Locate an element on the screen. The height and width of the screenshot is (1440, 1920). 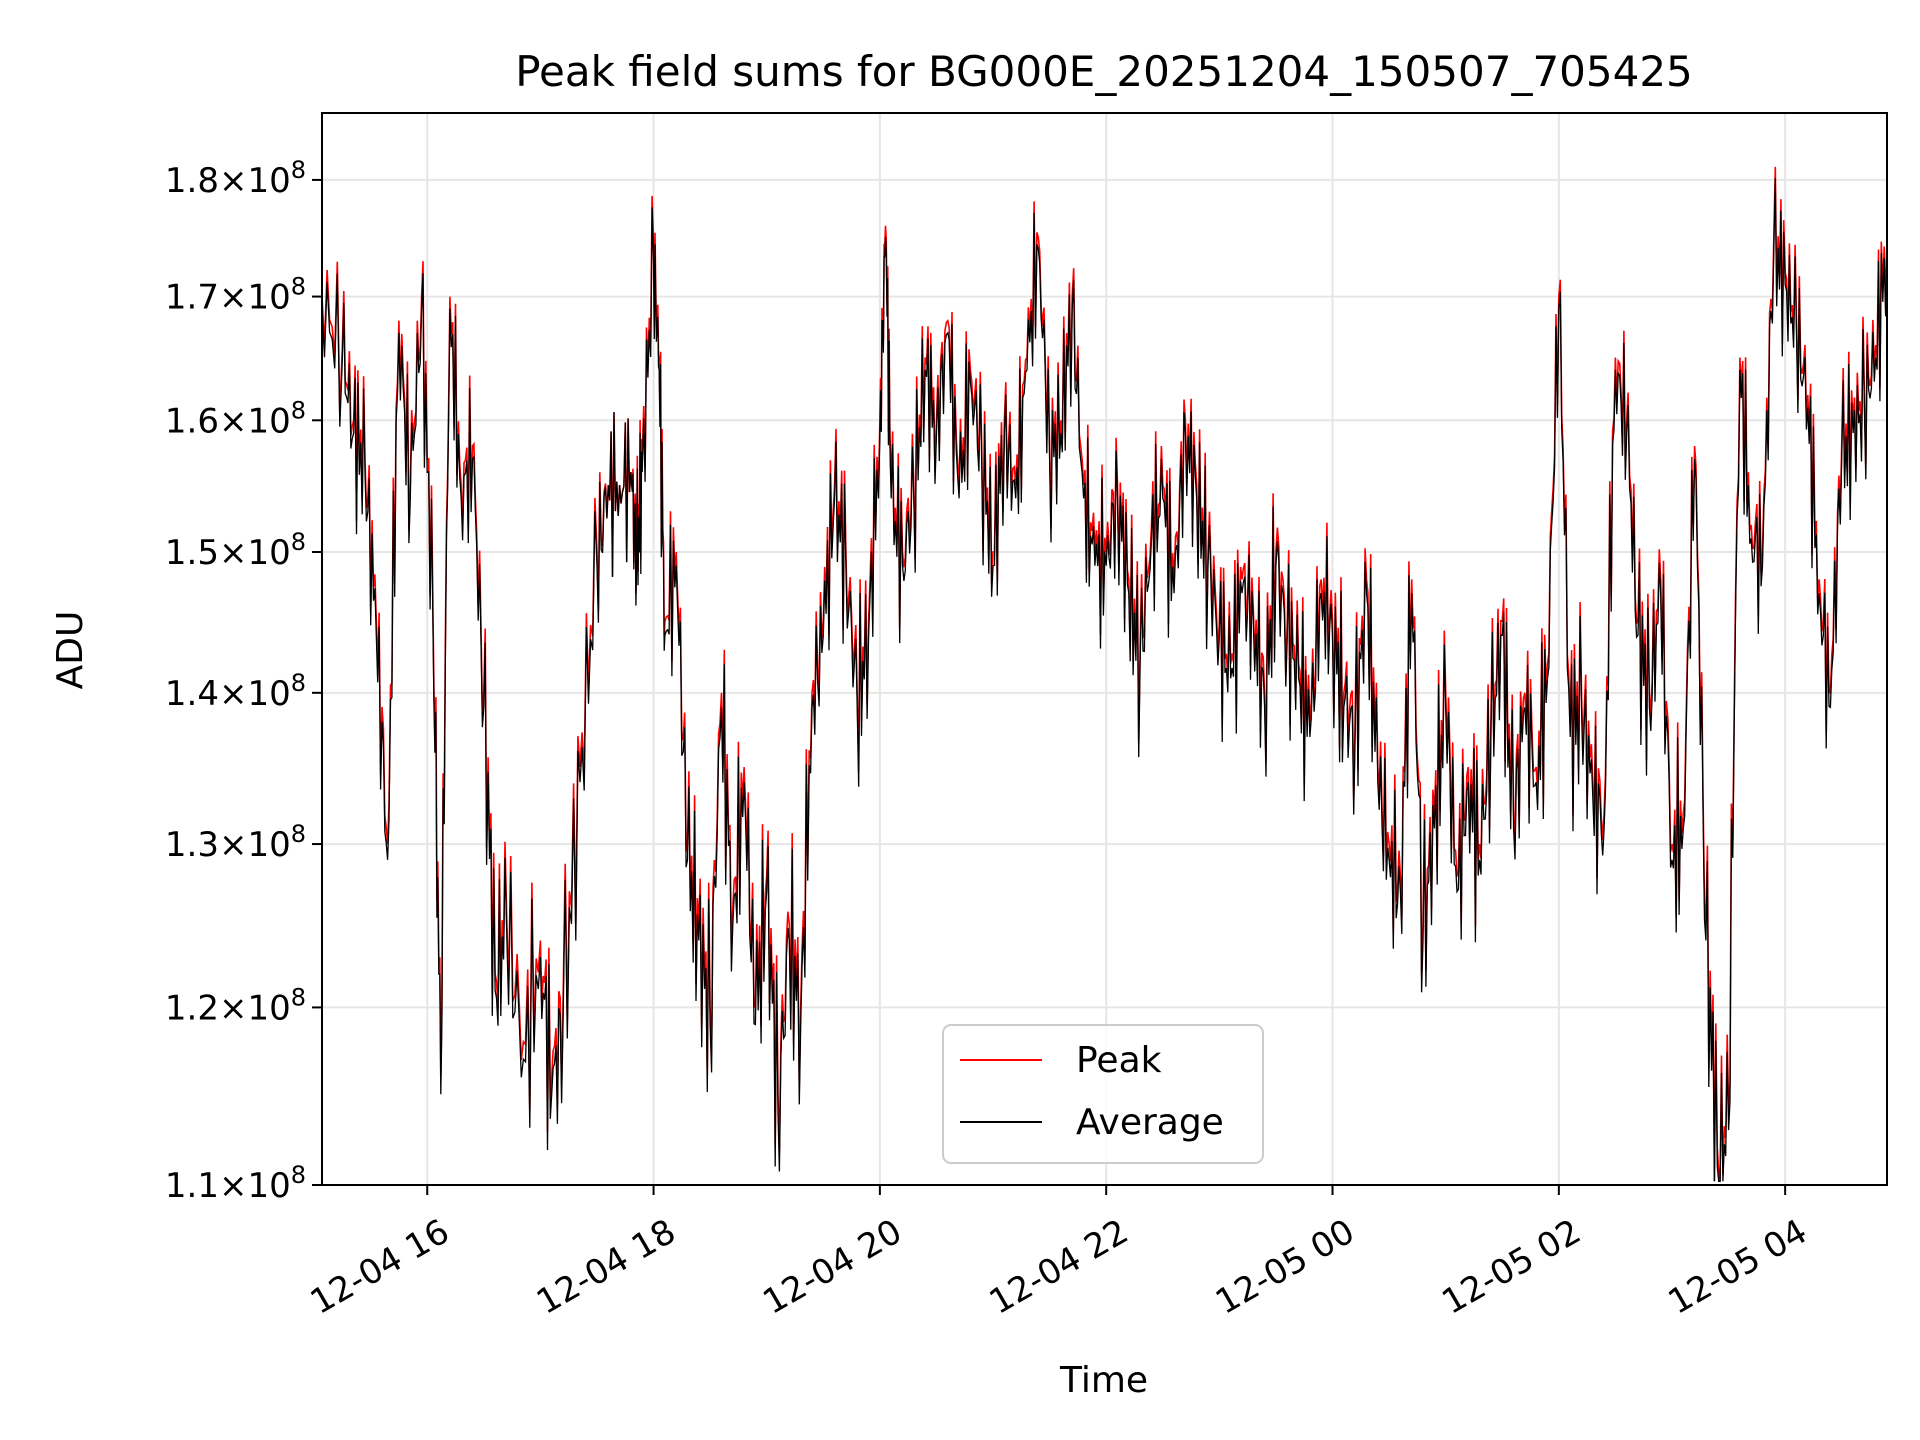
y-axis-label: ADU is located at coordinates (70, 650).